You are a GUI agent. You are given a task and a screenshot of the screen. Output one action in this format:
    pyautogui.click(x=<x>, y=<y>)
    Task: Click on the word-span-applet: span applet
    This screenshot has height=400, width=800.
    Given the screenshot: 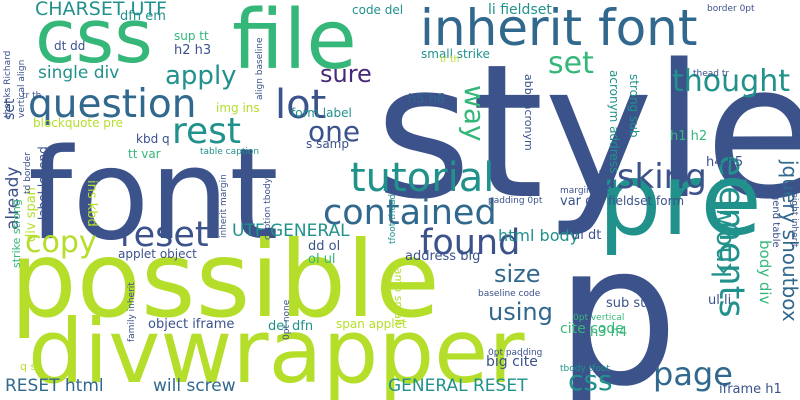 What is the action you would take?
    pyautogui.click(x=371, y=324)
    